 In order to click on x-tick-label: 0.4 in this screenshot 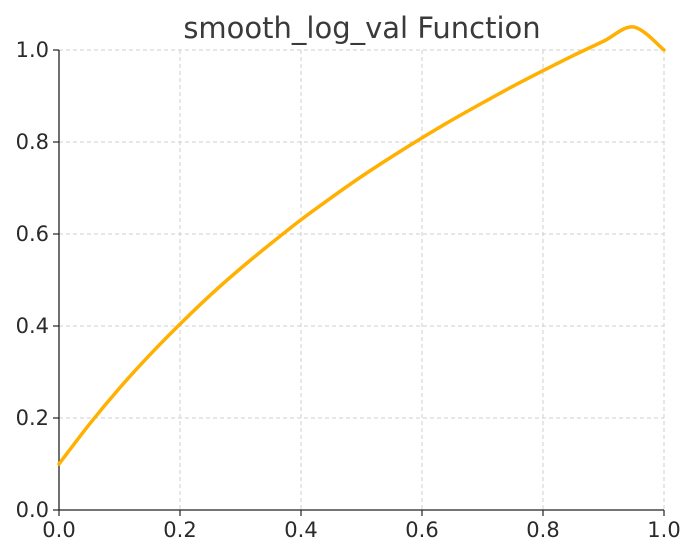, I will do `click(300, 530)`.